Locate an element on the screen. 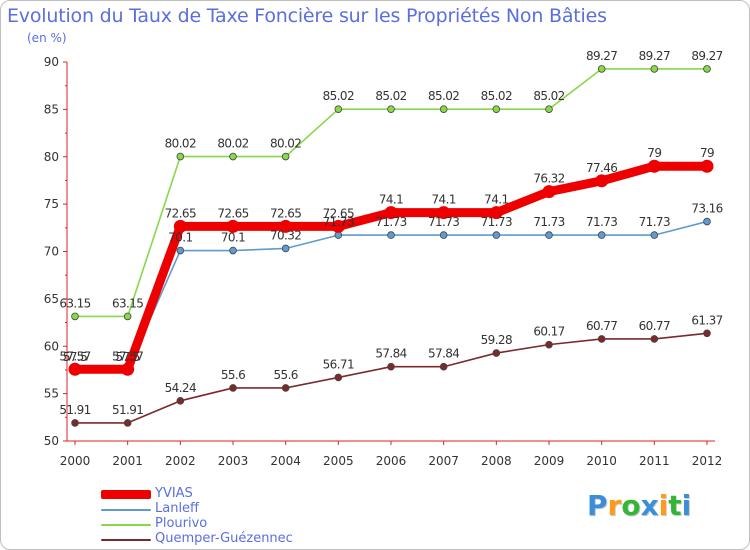  data-label: 63.15 is located at coordinates (74, 303).